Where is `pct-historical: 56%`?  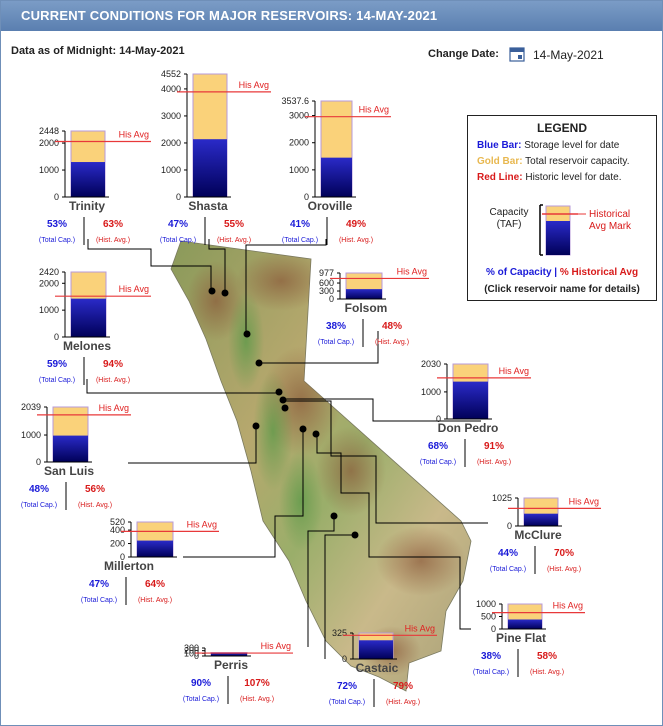
pct-historical: 56% is located at coordinates (95, 489).